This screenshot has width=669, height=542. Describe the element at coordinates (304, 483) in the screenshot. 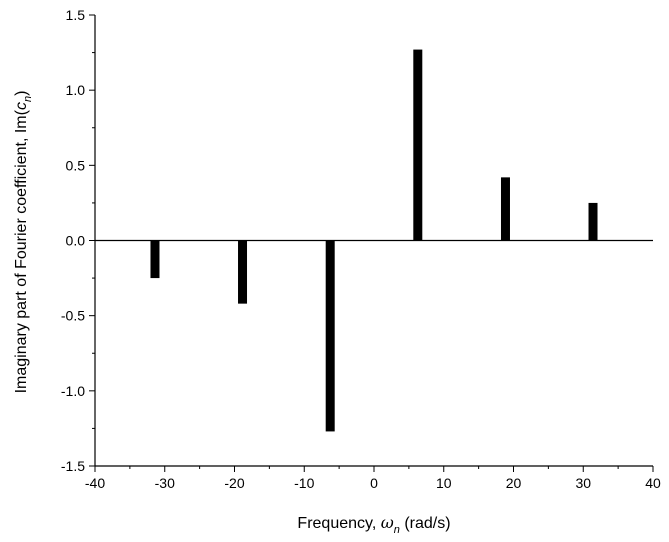

I see `x-tick-label-3: -10` at that location.